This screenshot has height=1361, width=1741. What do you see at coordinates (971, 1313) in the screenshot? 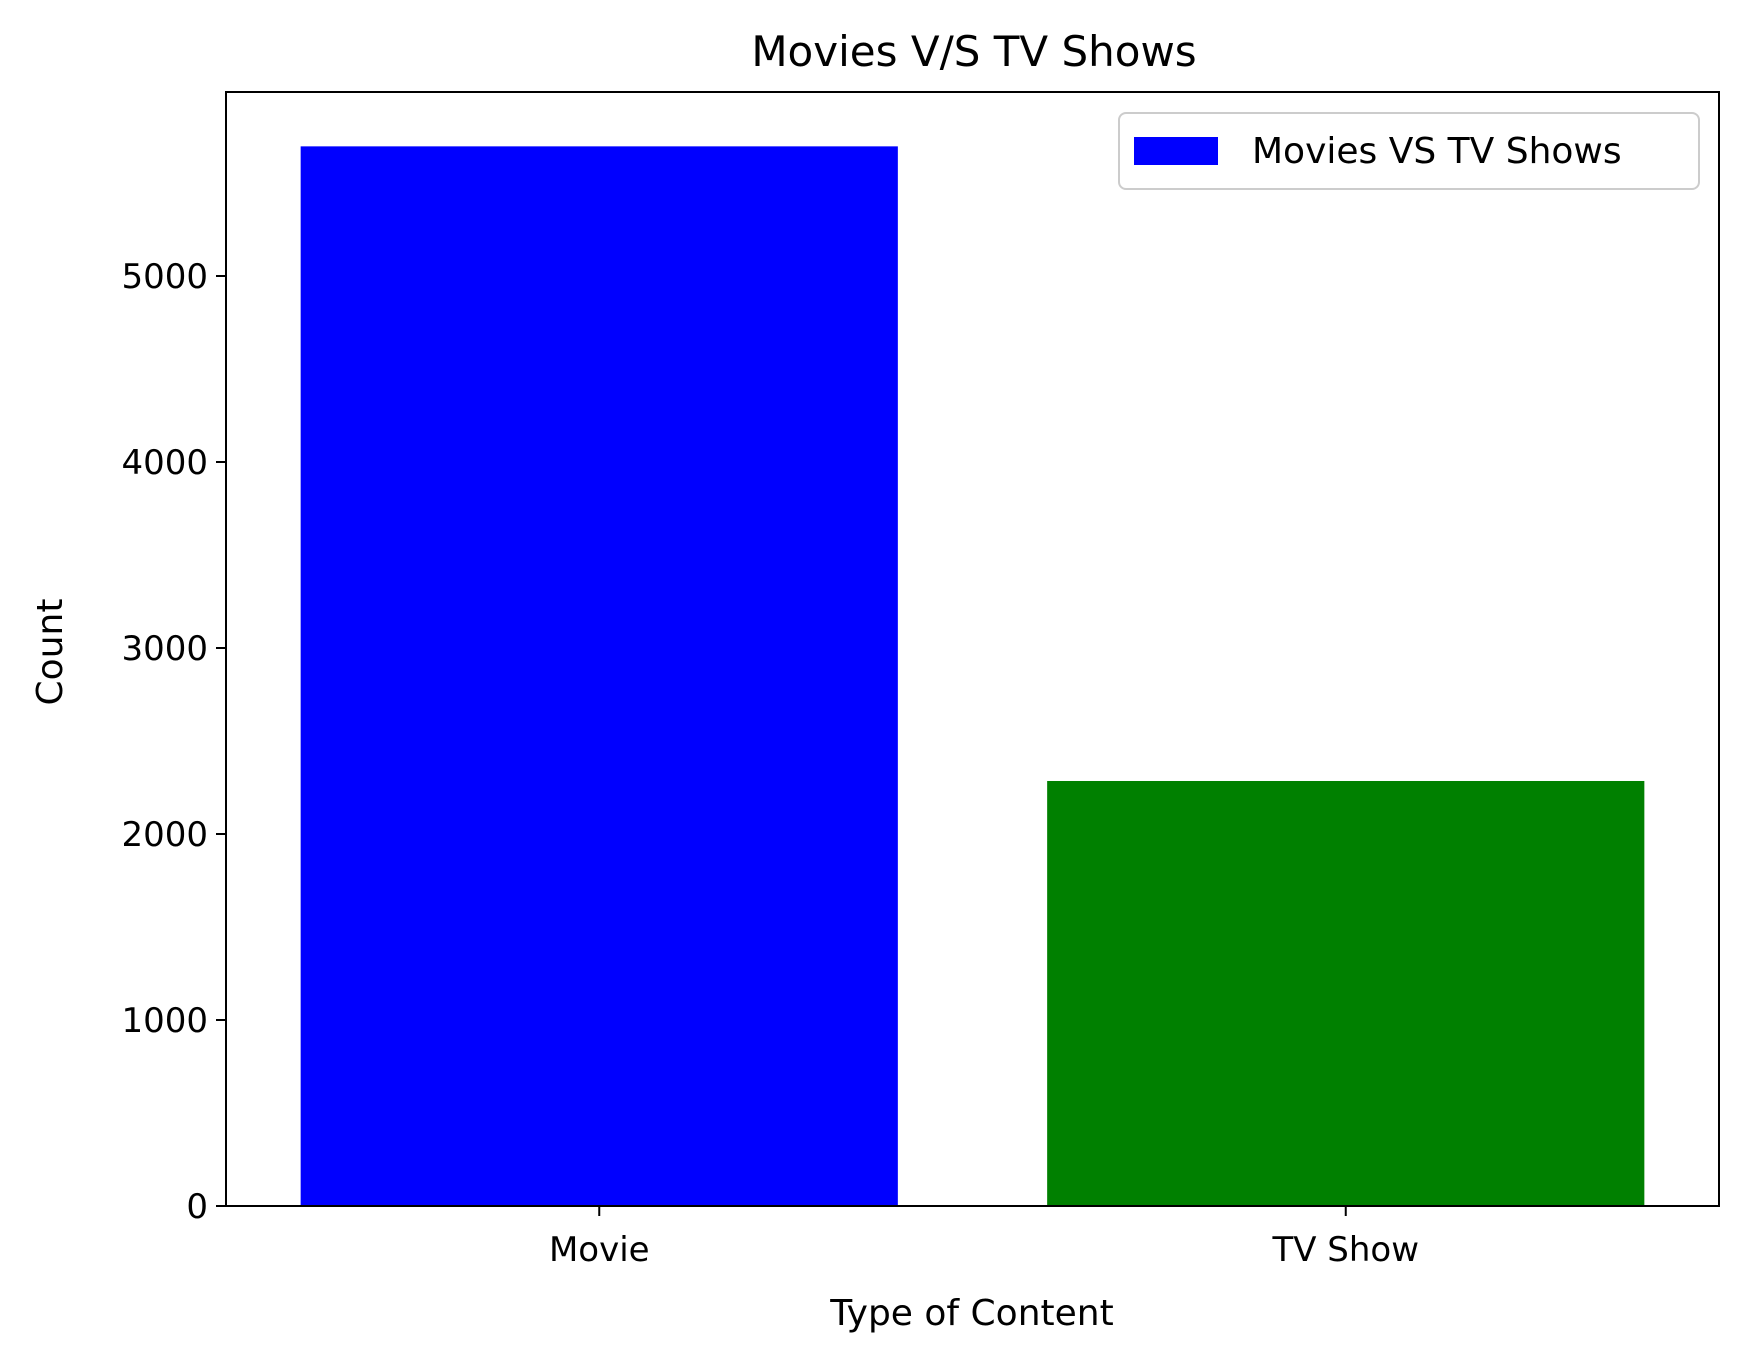
I see `x-axis-title: Type of Content` at bounding box center [971, 1313].